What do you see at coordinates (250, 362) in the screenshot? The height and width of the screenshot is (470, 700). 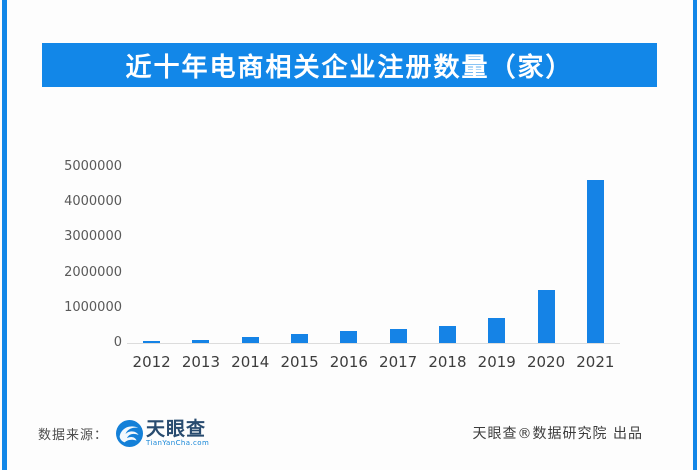 I see `x-label-2014: 2014` at bounding box center [250, 362].